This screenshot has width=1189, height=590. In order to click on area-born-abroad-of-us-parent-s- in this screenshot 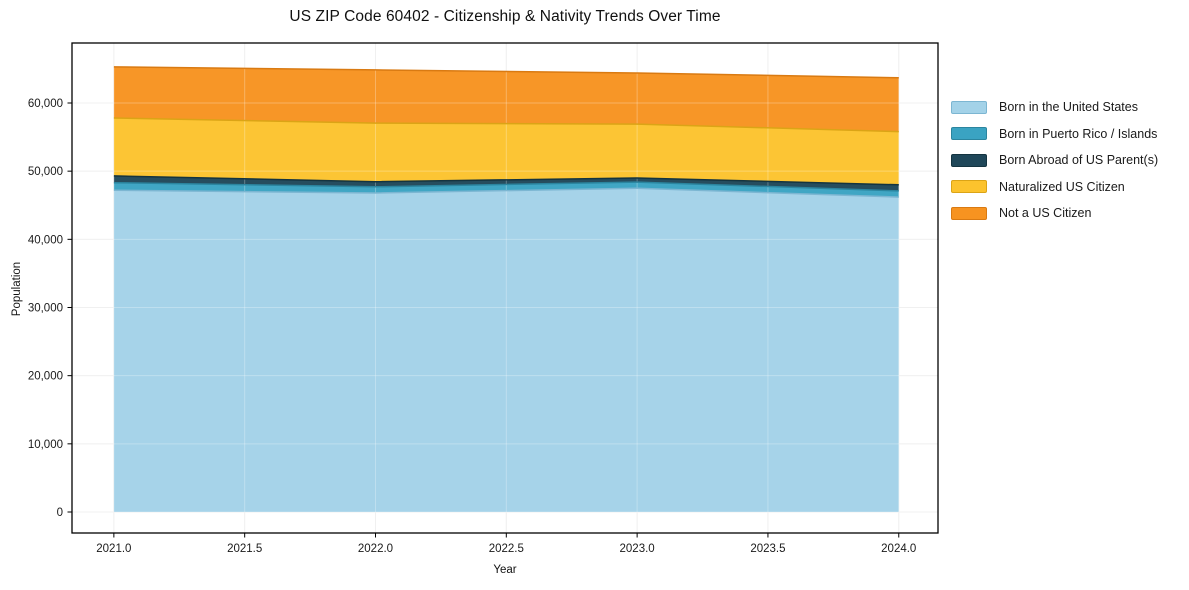, I will do `click(506, 183)`.